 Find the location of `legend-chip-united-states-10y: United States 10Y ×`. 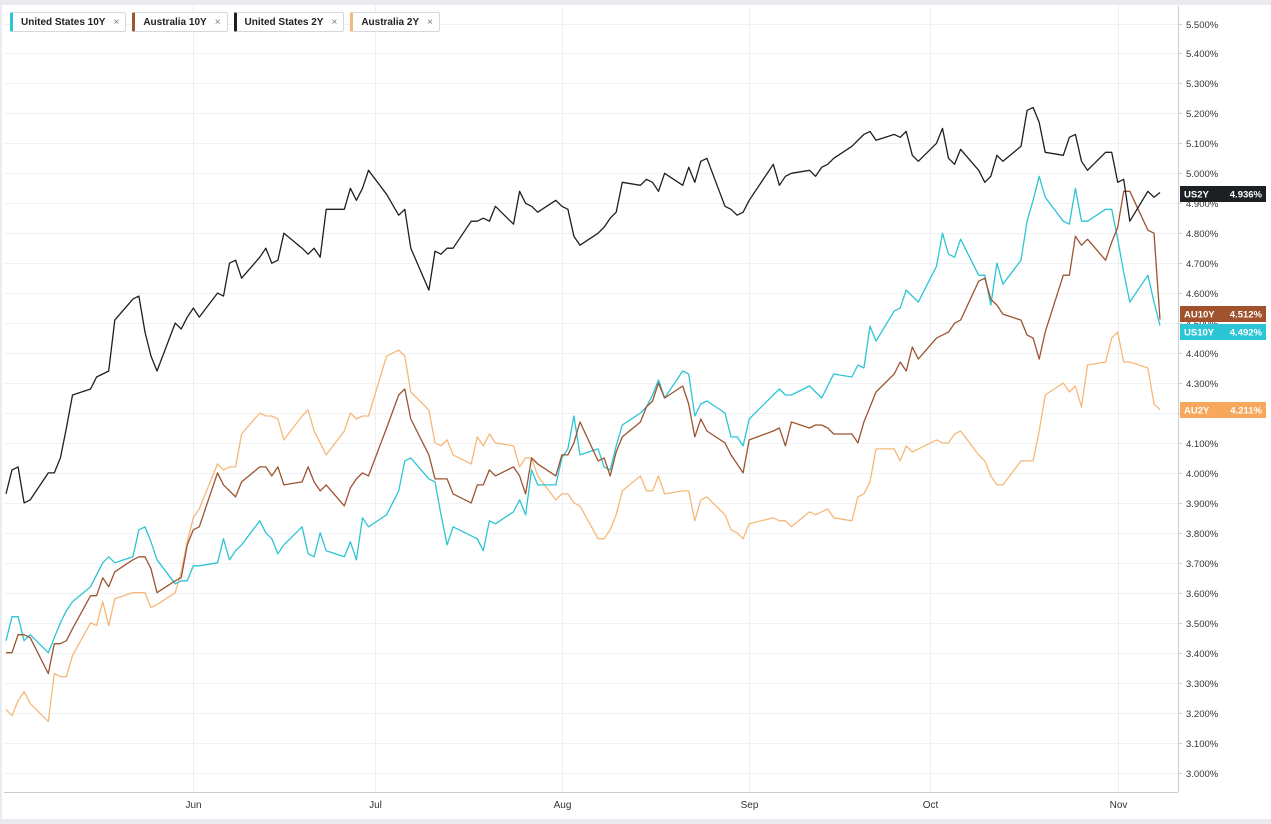

legend-chip-united-states-10y: United States 10Y × is located at coordinates (68, 22).